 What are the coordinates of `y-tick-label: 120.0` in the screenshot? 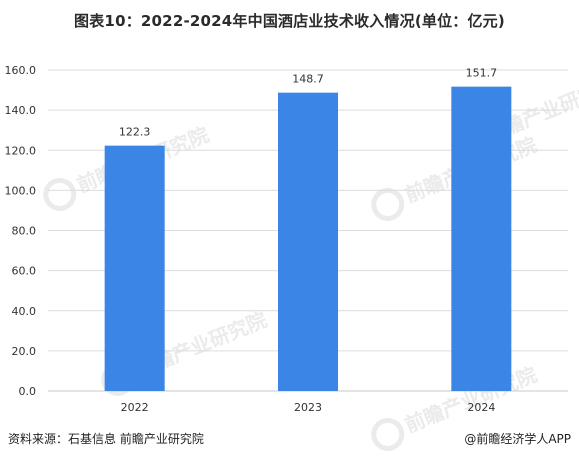 It's located at (21, 150).